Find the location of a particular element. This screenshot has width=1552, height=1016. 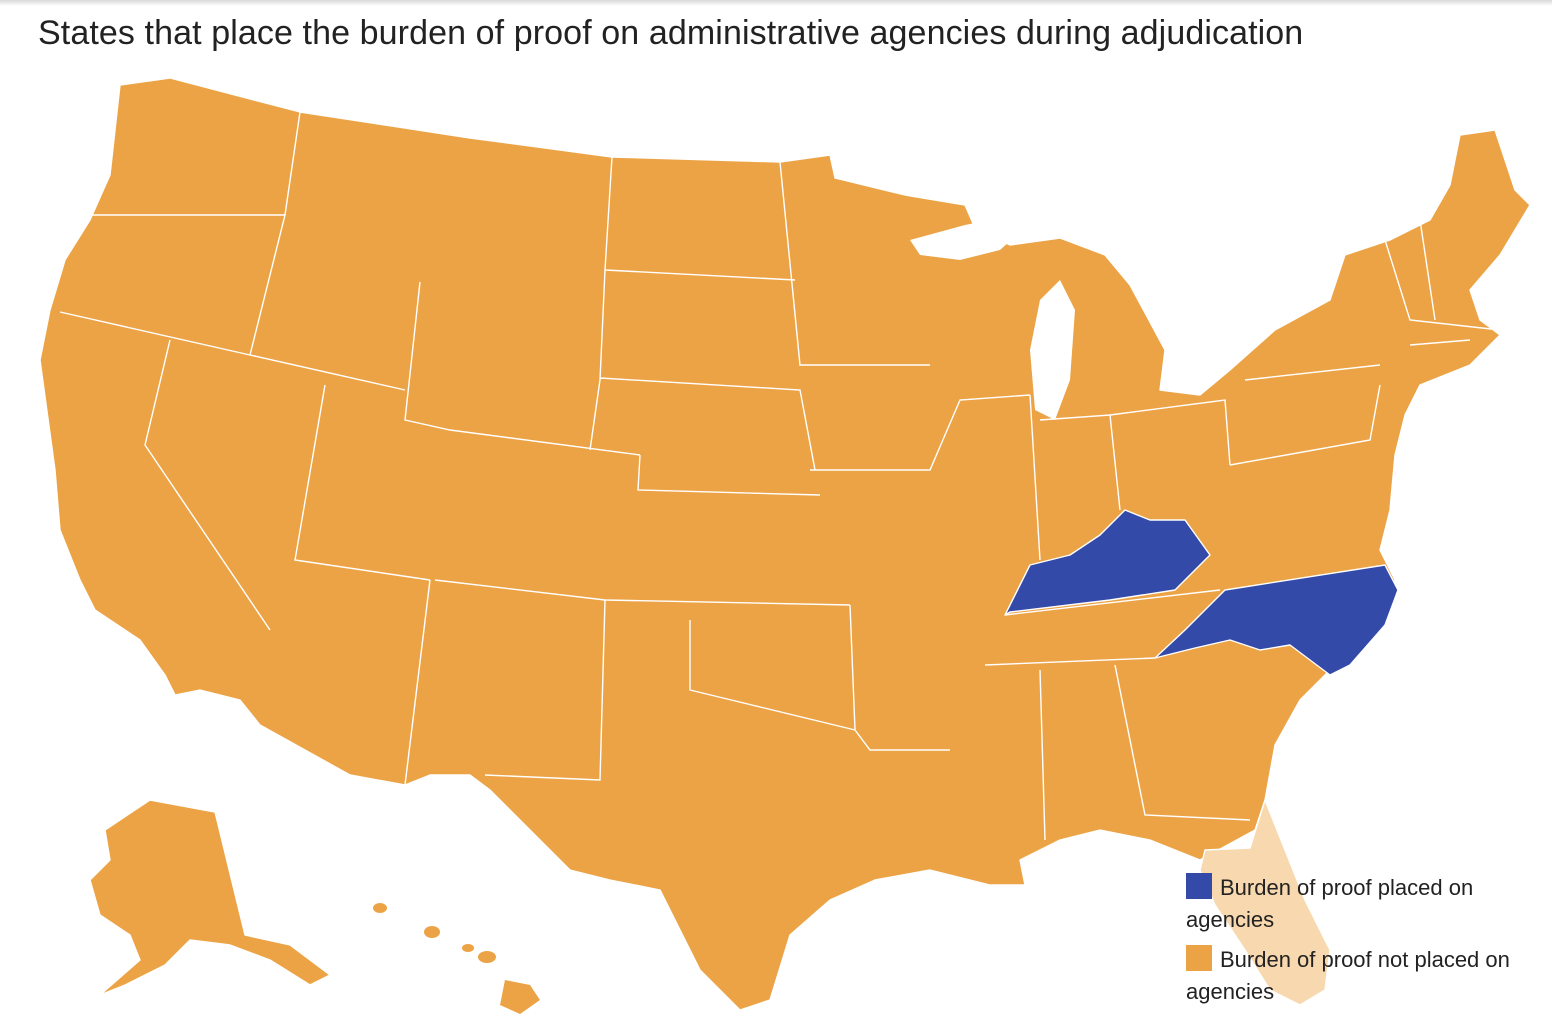

legend-swatch-not-placed is located at coordinates (1199, 958).